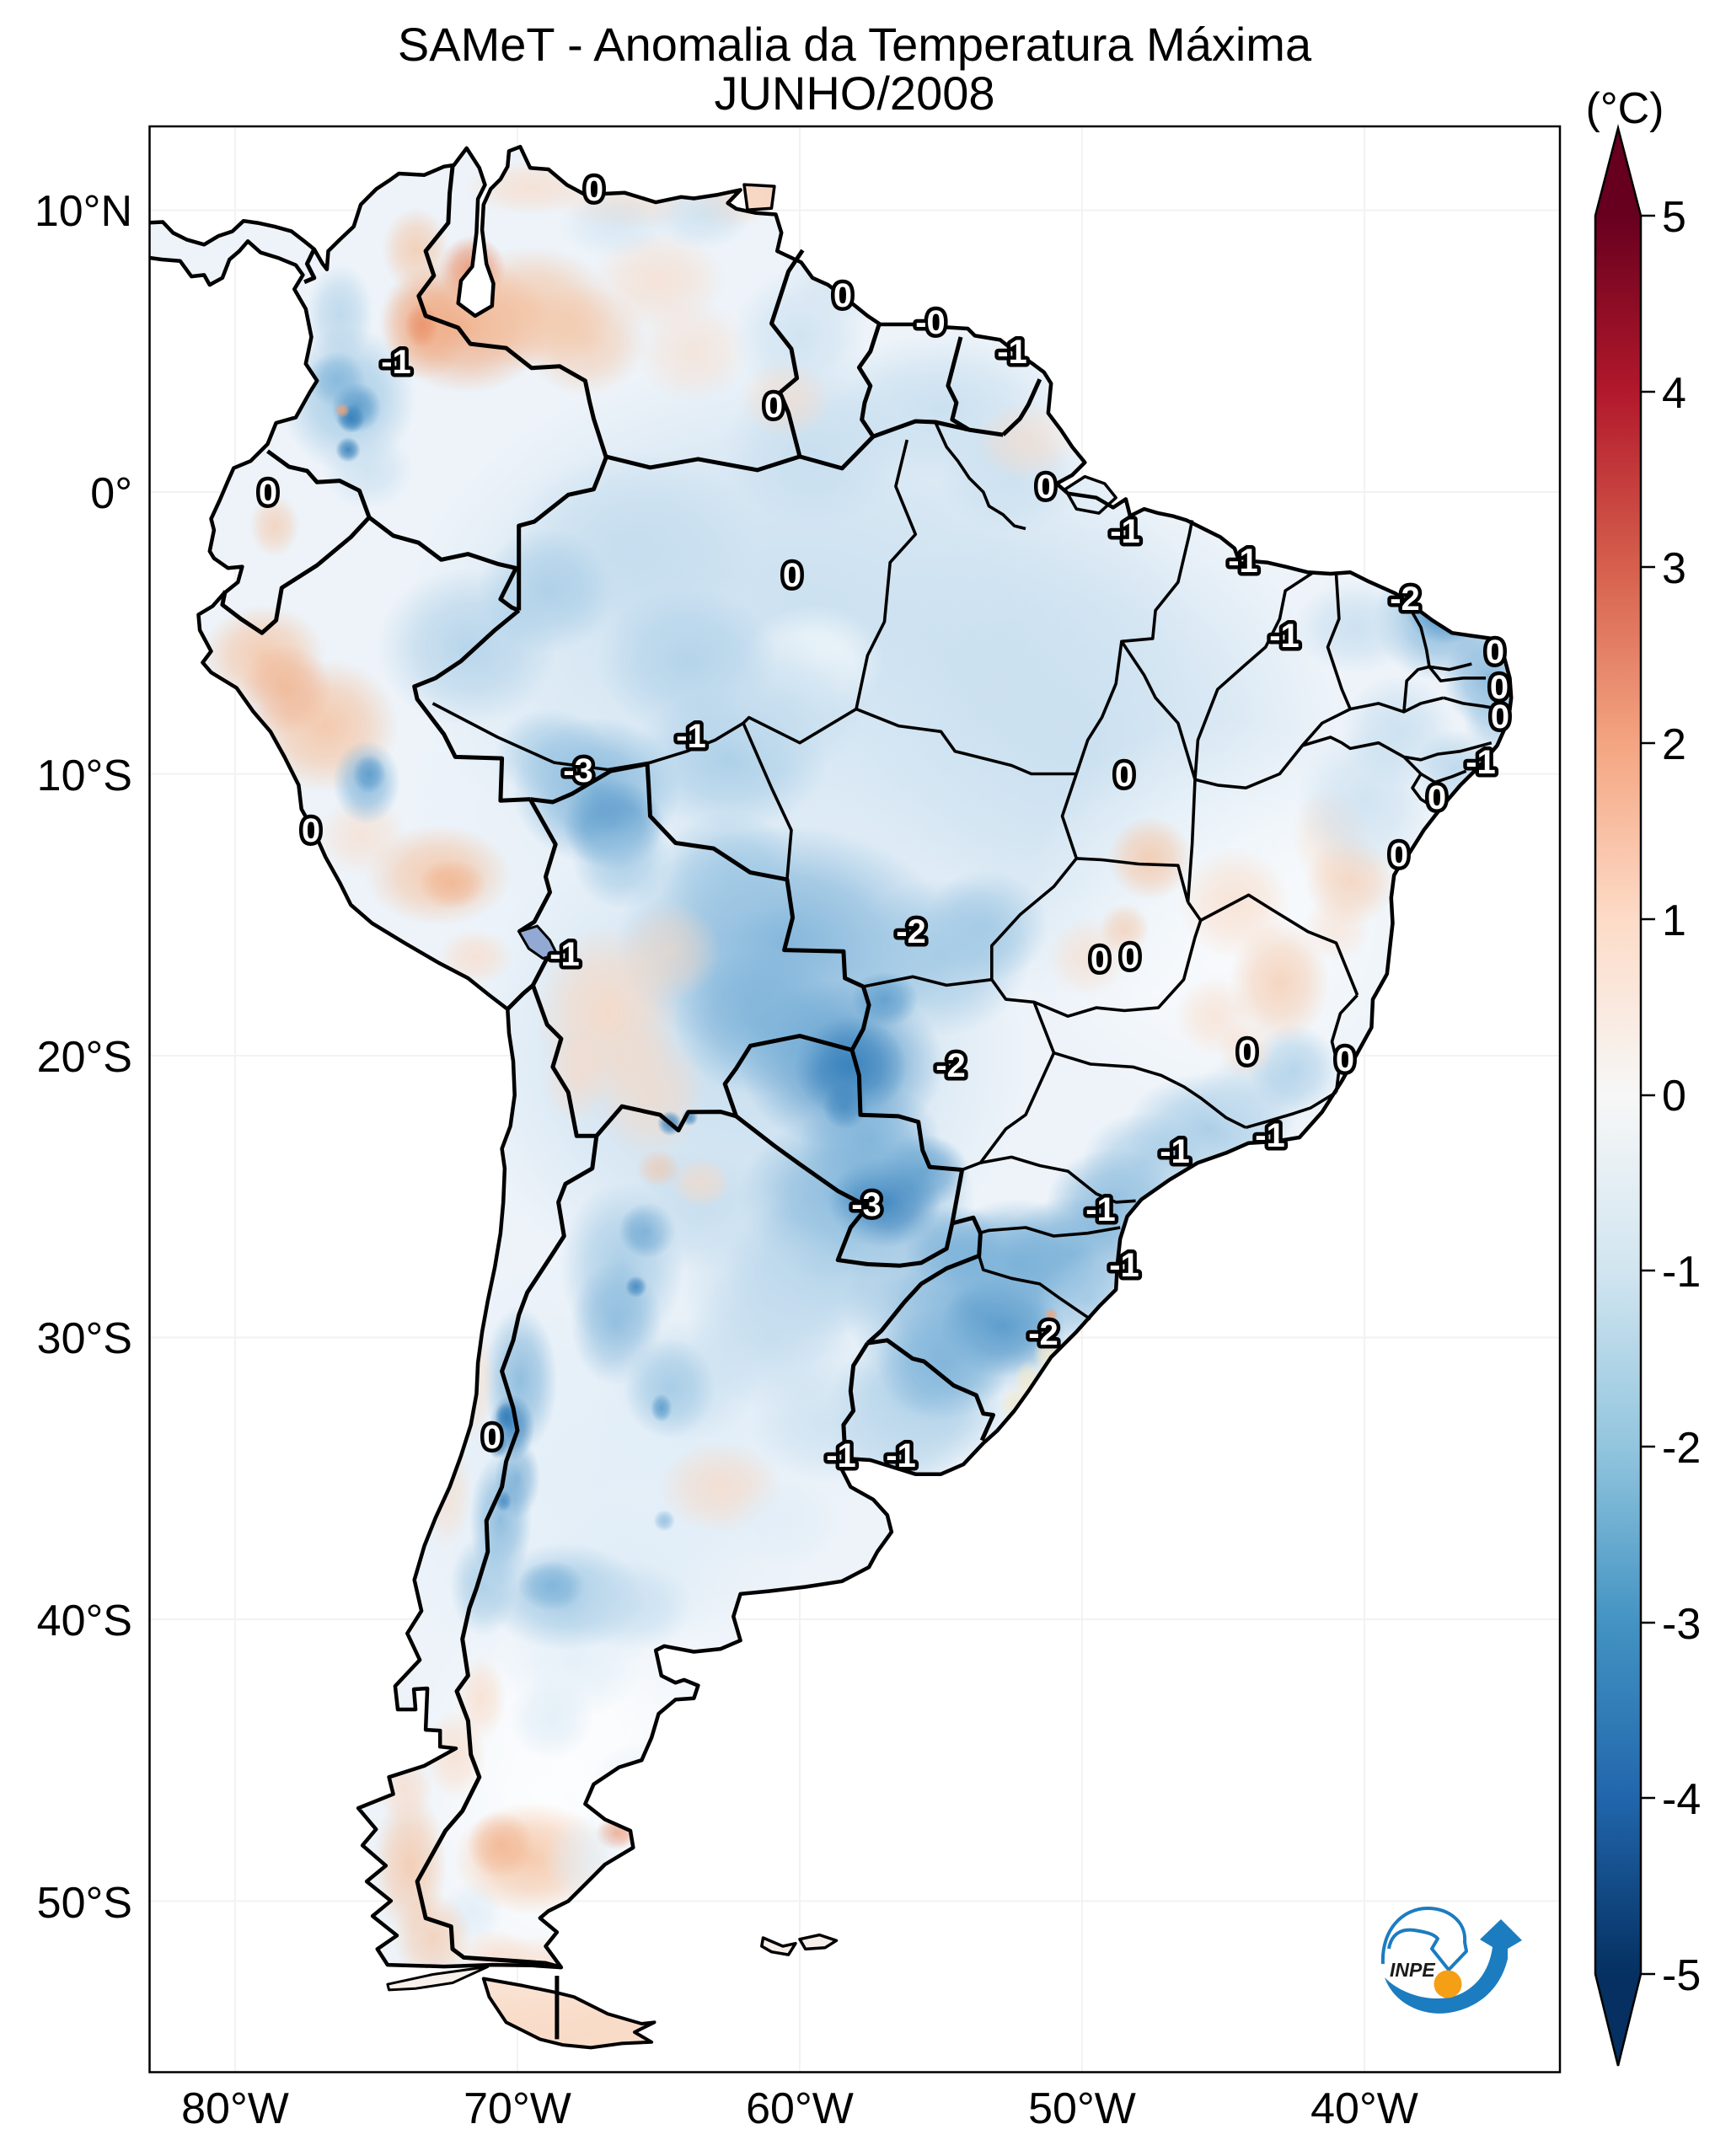  I want to click on svg-text: (°C), so click(1625, 108).